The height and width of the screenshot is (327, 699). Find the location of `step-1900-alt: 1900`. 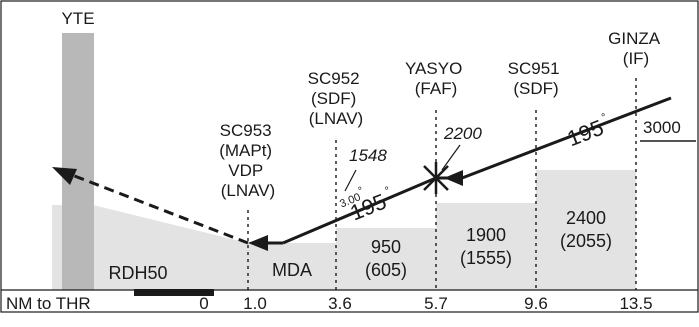

step-1900-alt: 1900 is located at coordinates (486, 235).